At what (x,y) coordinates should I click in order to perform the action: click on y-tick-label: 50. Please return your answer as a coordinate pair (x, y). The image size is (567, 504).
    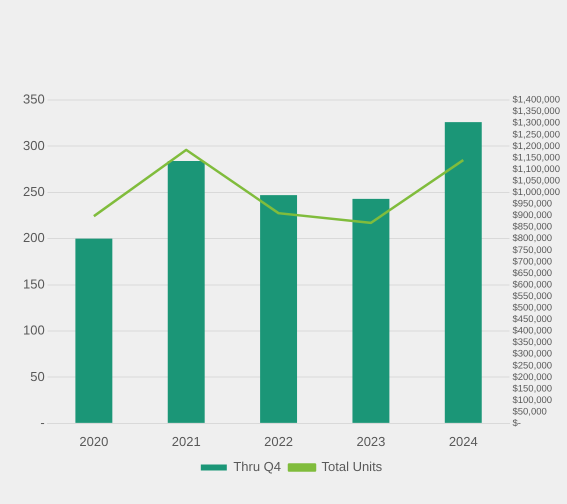
    Looking at the image, I should click on (37, 376).